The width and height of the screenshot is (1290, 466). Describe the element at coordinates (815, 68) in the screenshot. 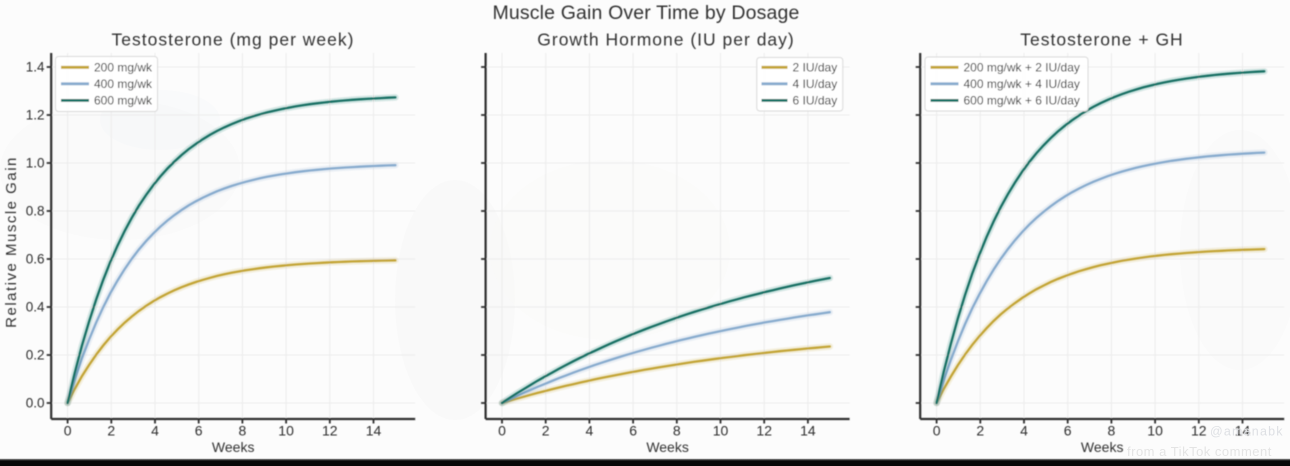

I see `svg-text: 2 IU/day` at that location.